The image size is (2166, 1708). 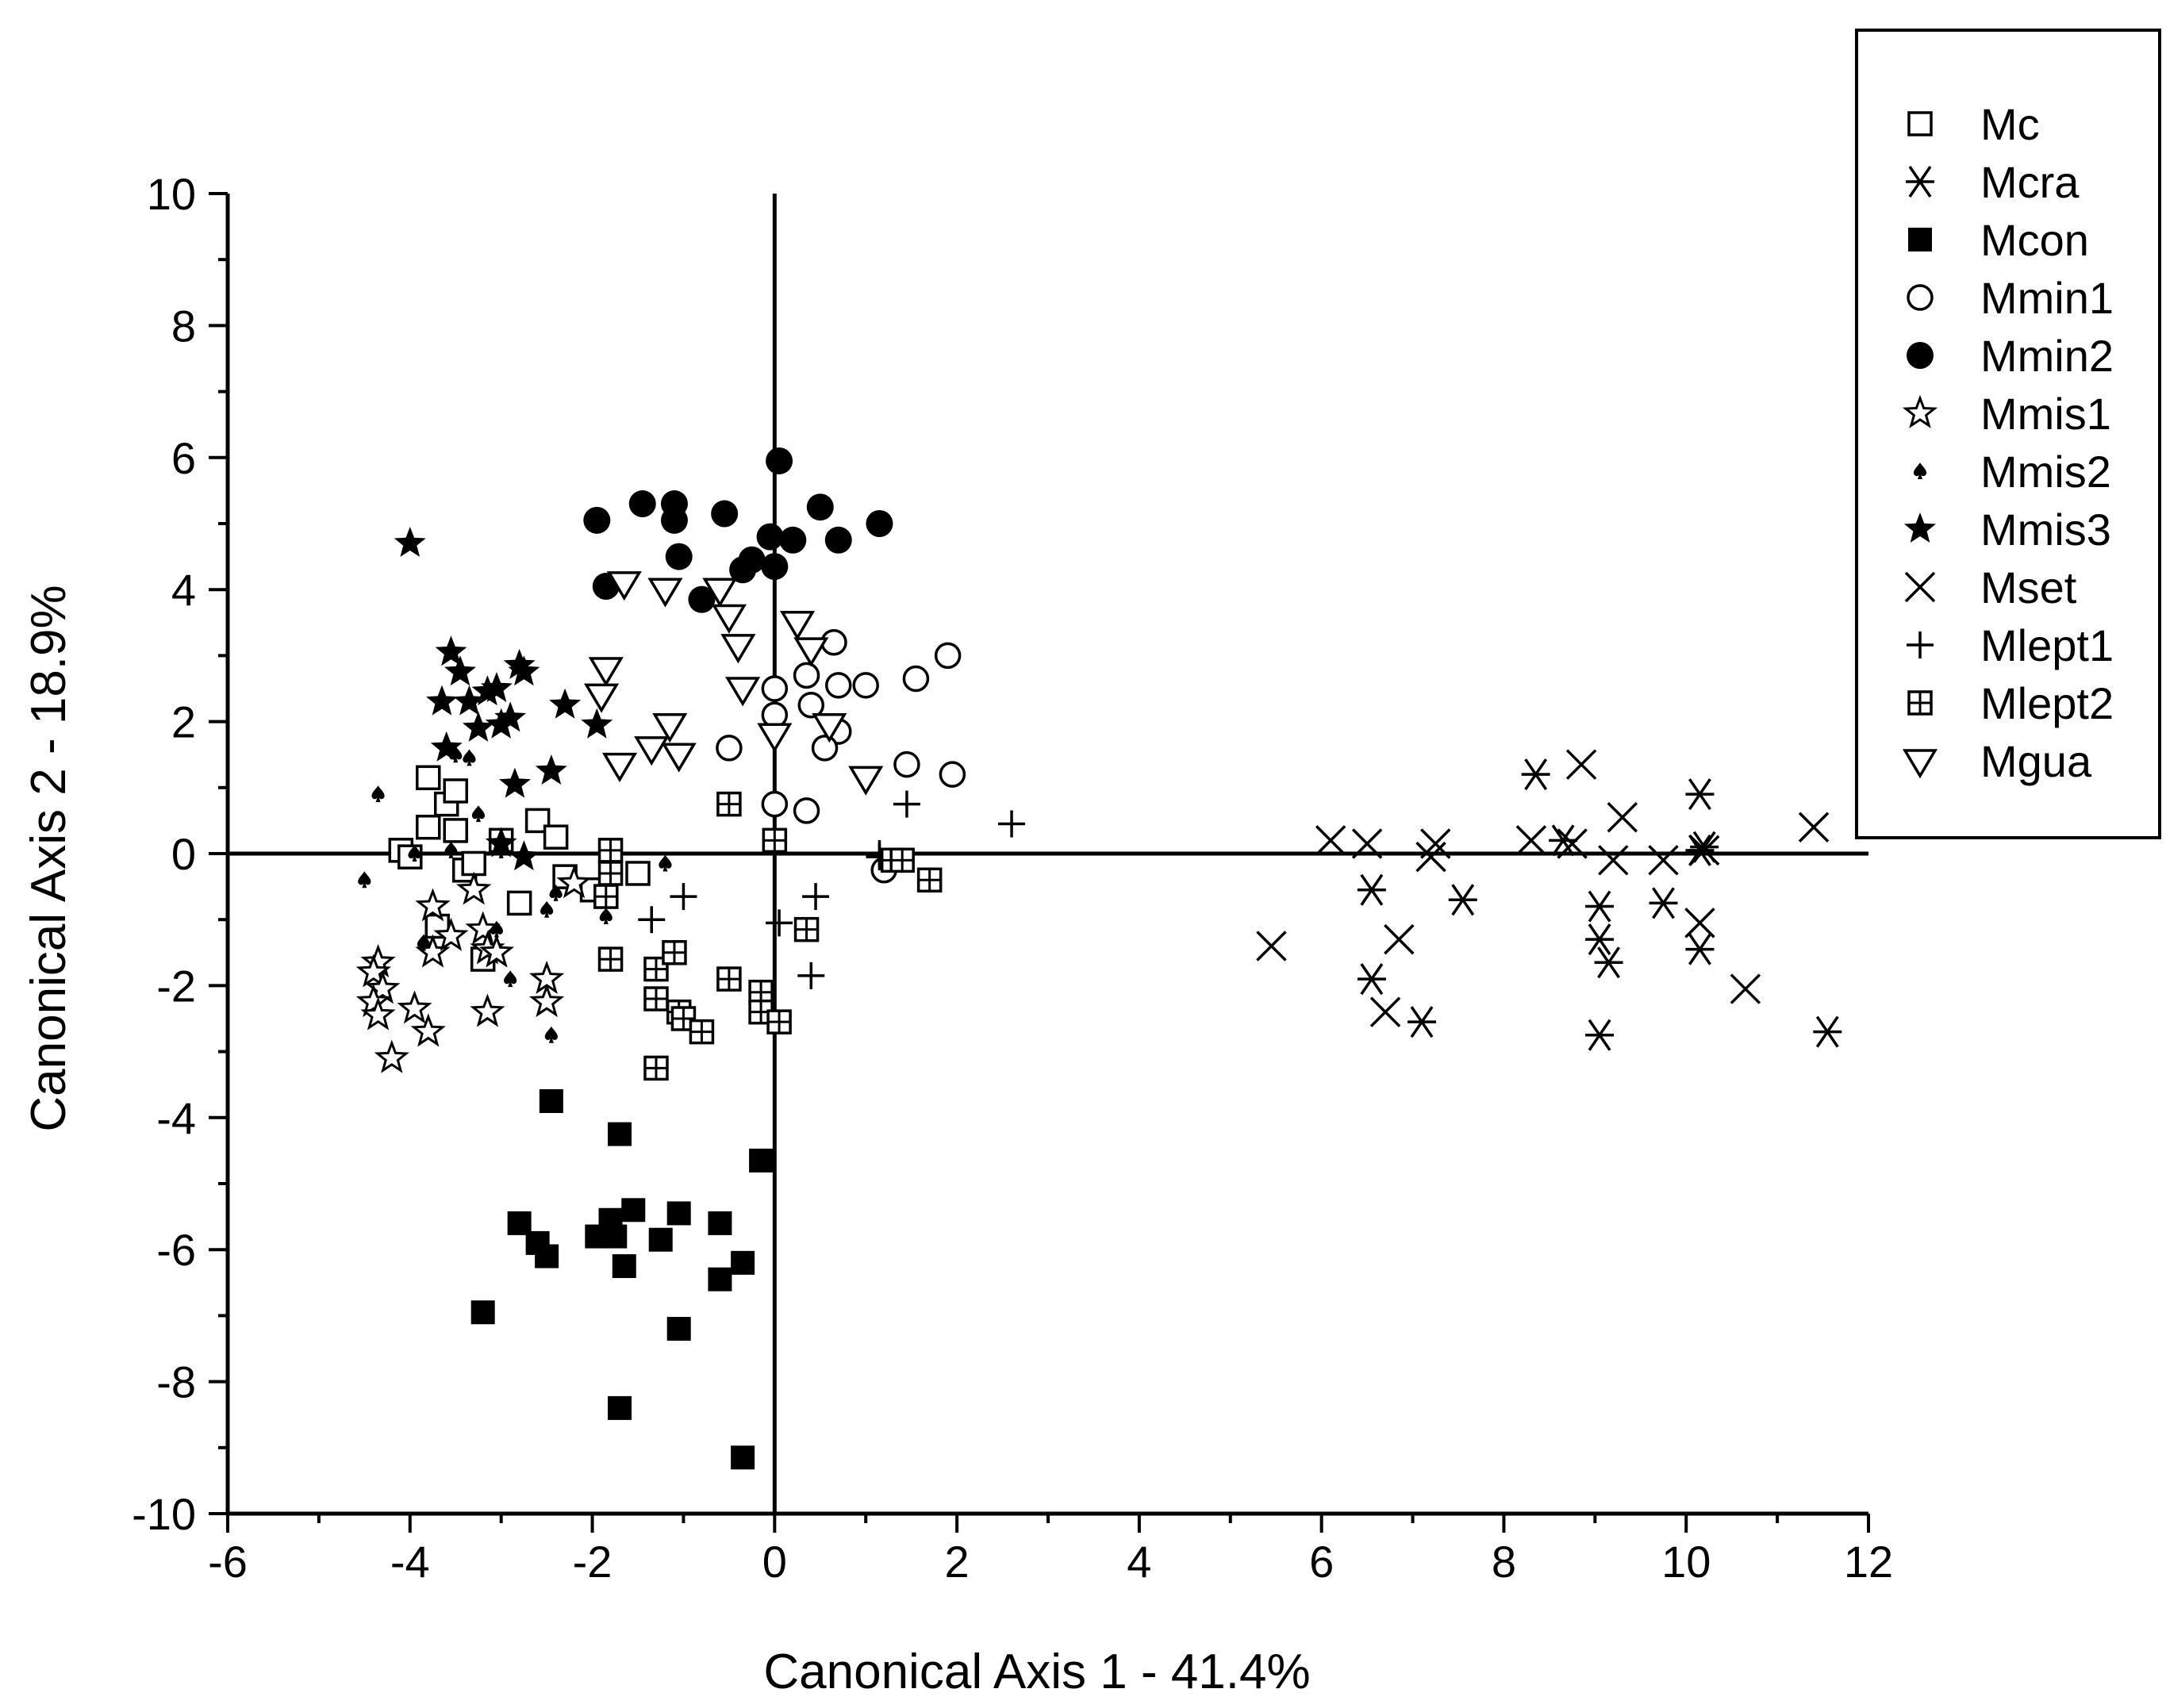 I want to click on y-tick-label: 6, so click(x=183, y=458).